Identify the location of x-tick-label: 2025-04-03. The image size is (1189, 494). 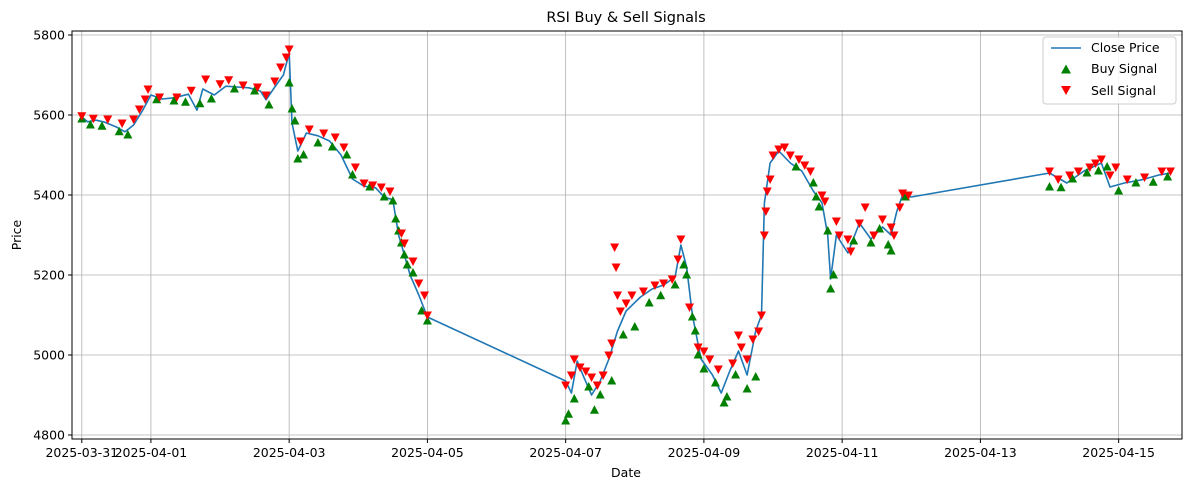
(289, 452).